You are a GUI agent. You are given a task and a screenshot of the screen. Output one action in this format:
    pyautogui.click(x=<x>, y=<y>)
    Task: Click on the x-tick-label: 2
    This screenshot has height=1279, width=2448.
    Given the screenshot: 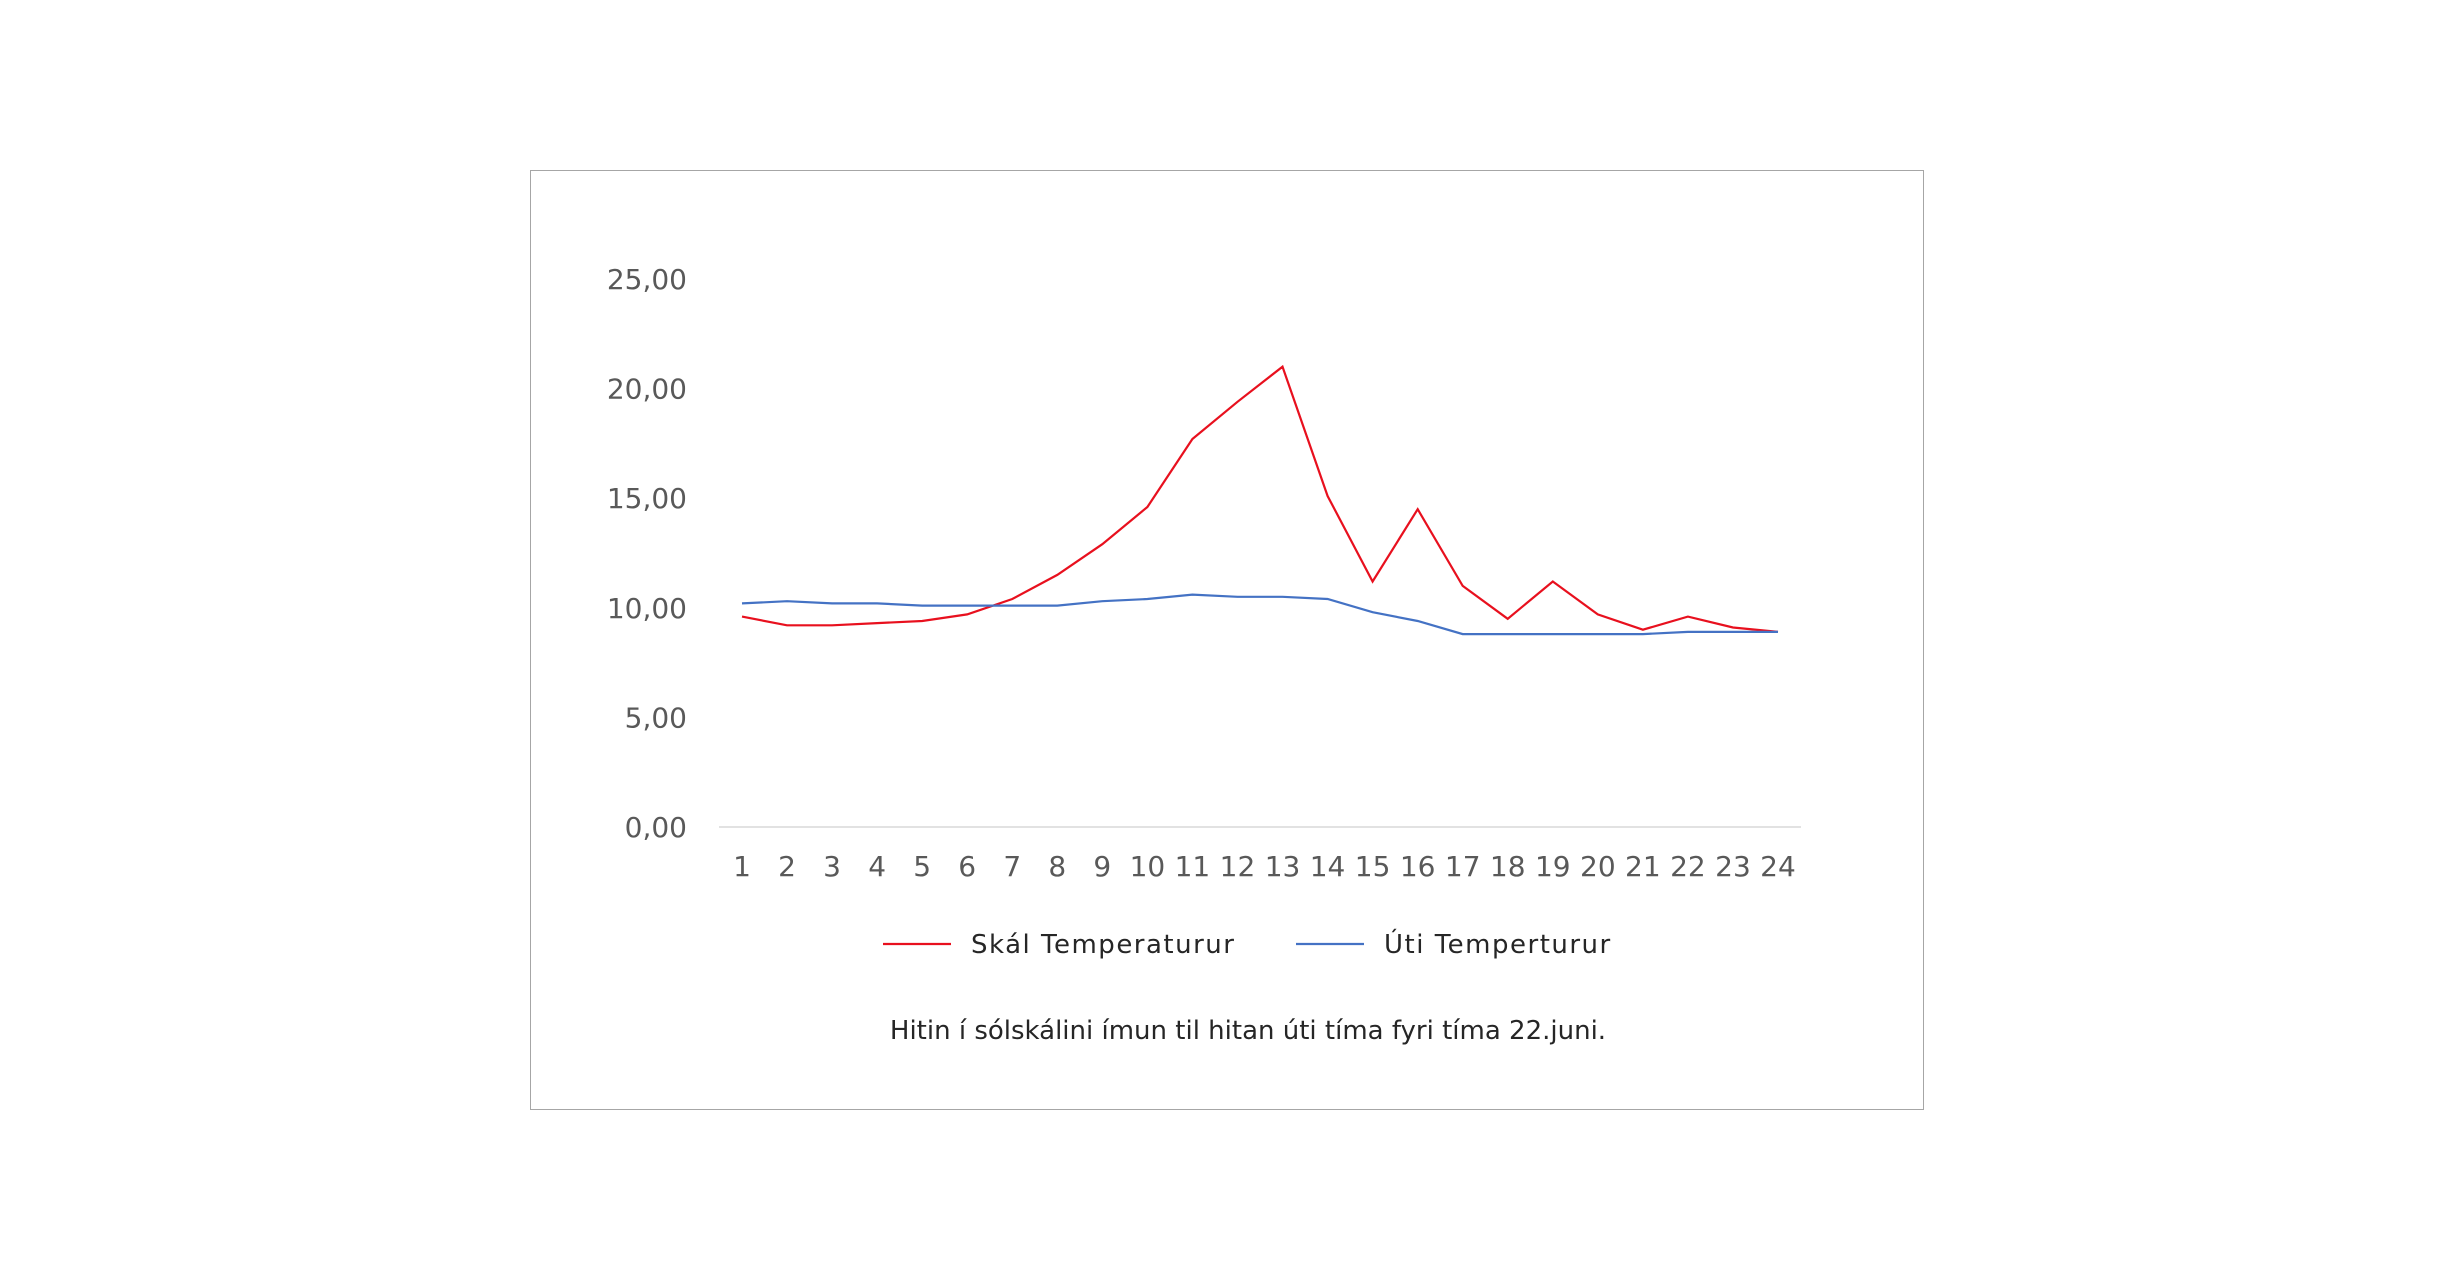 What is the action you would take?
    pyautogui.click(x=787, y=866)
    